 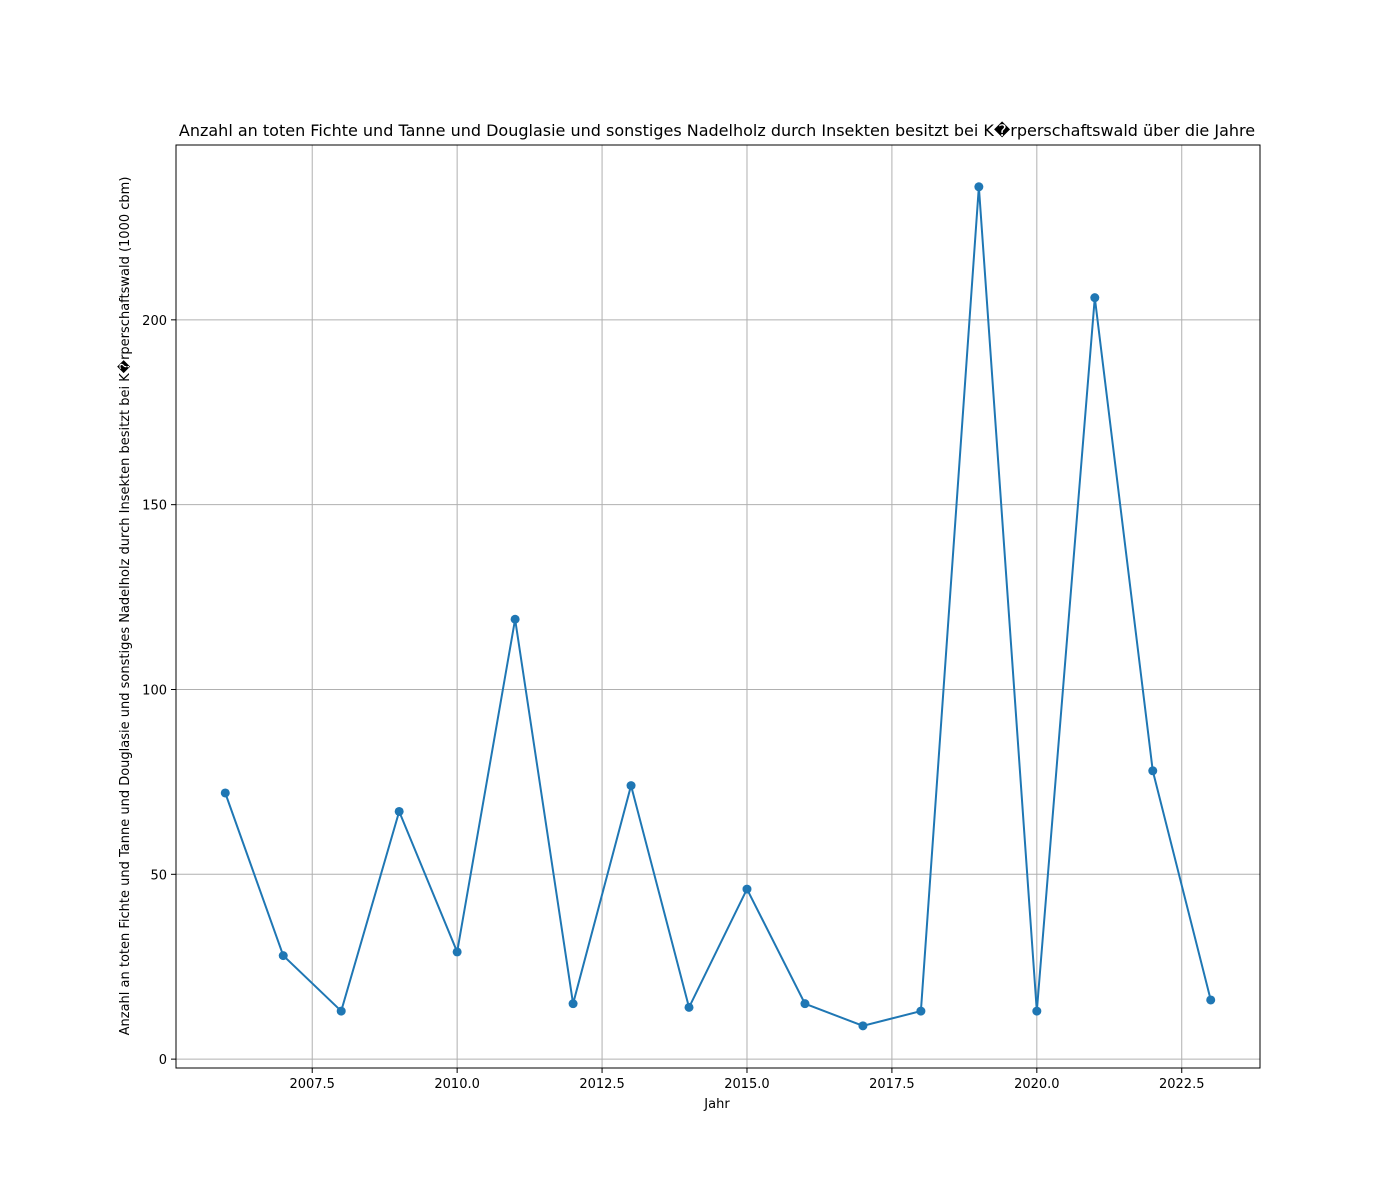 I want to click on x-tick-label: 2007.5, so click(x=312, y=1084).